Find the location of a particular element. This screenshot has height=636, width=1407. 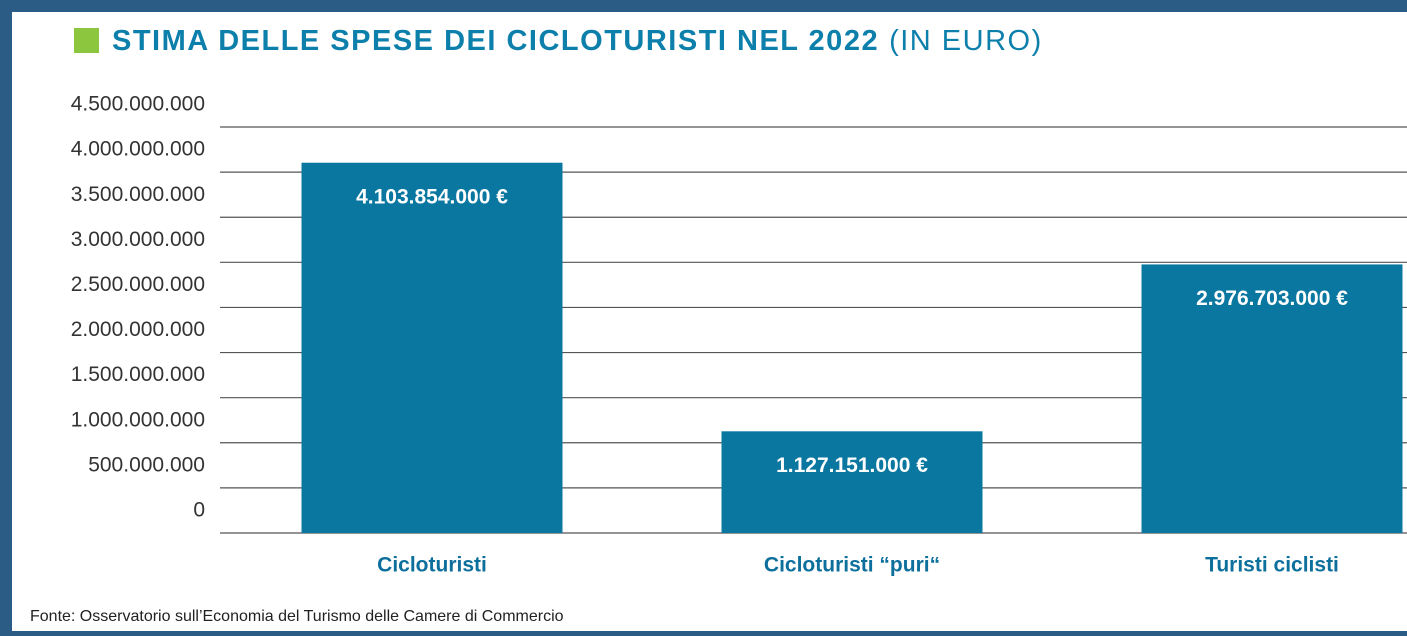

y-tick-label: 0 is located at coordinates (199, 510).